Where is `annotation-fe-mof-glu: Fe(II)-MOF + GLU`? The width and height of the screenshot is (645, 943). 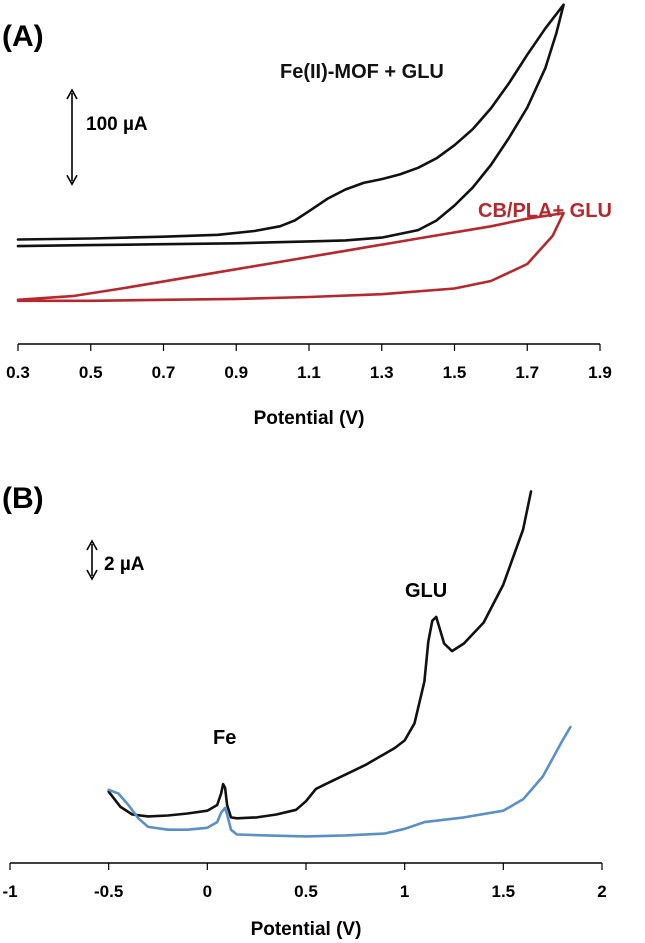
annotation-fe-mof-glu: Fe(II)-MOF + GLU is located at coordinates (362, 72).